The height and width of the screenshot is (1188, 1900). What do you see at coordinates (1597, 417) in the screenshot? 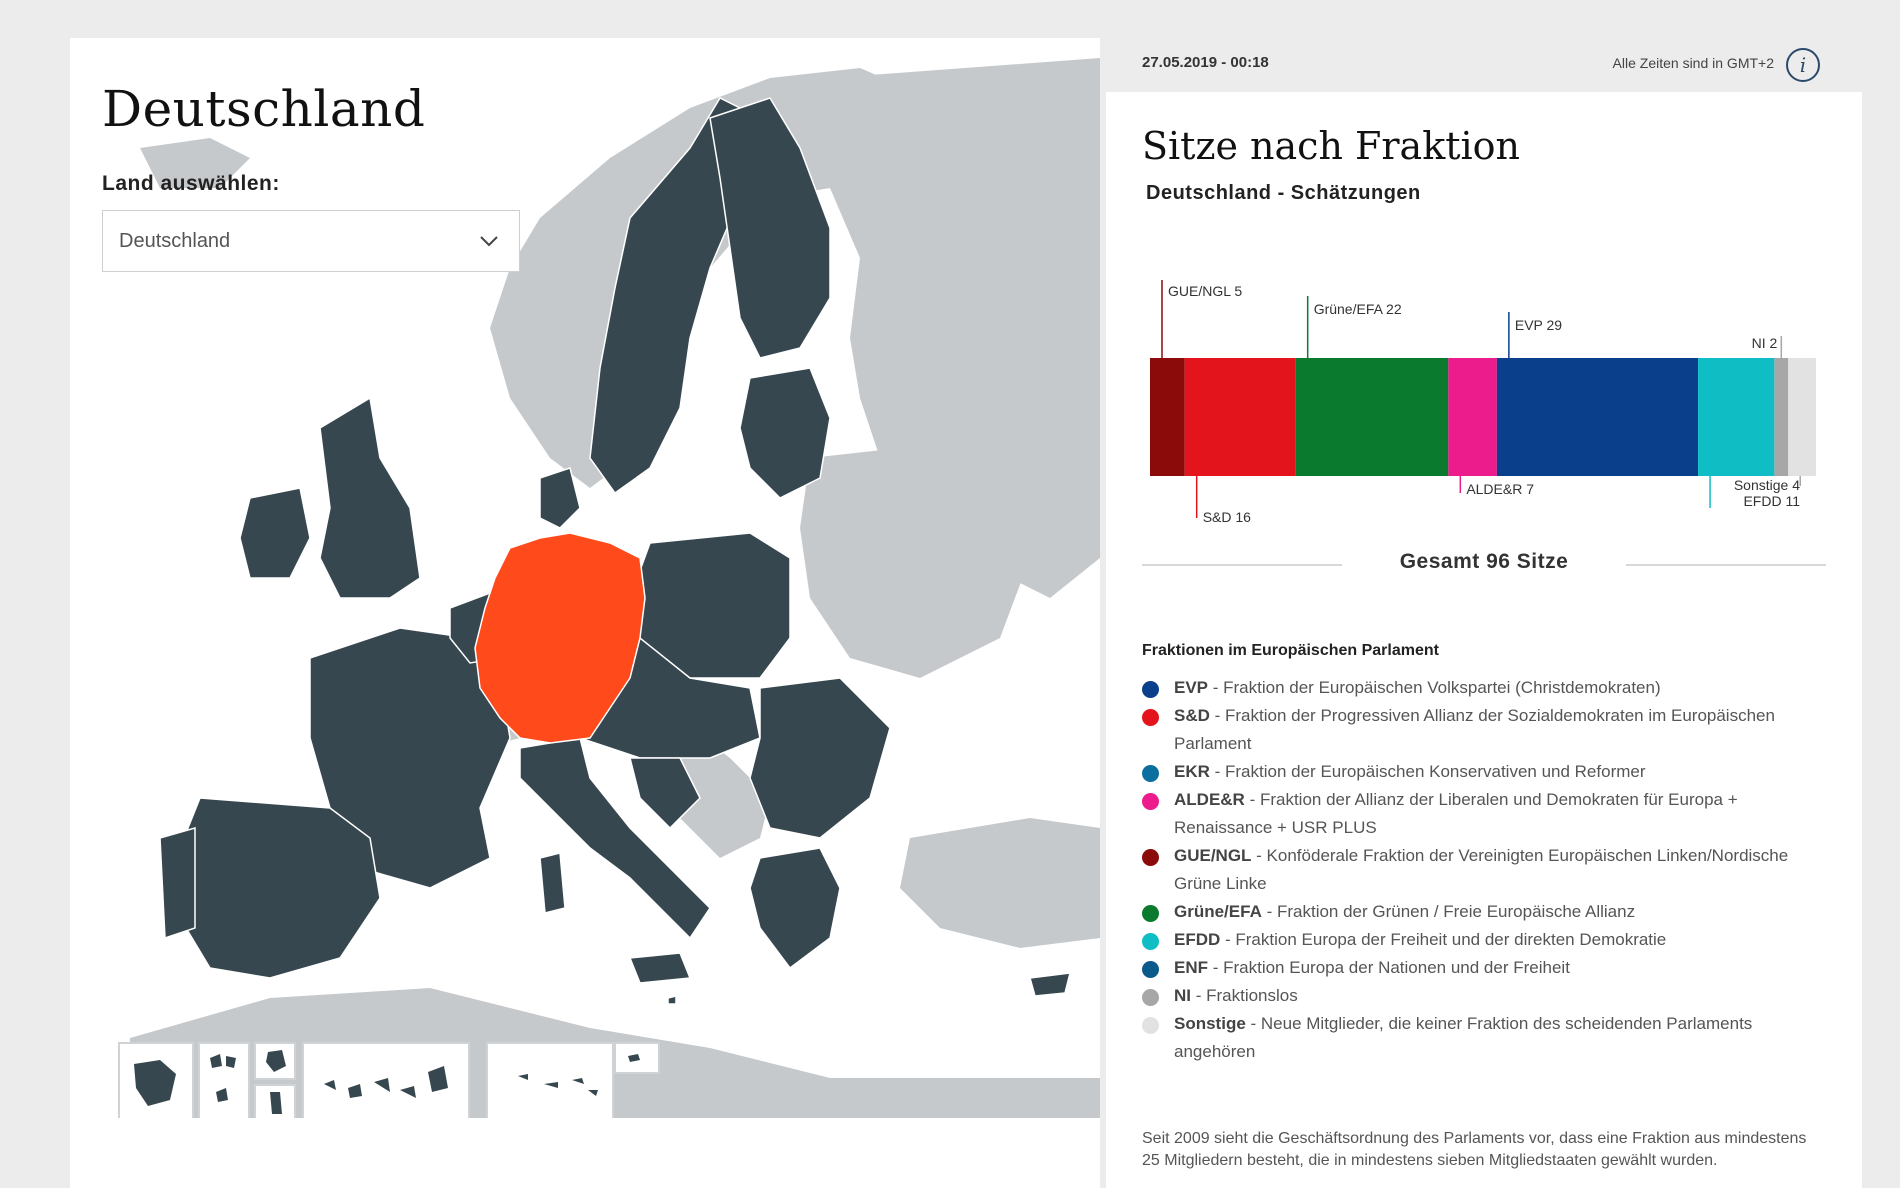
I see `bar-segment-evp` at bounding box center [1597, 417].